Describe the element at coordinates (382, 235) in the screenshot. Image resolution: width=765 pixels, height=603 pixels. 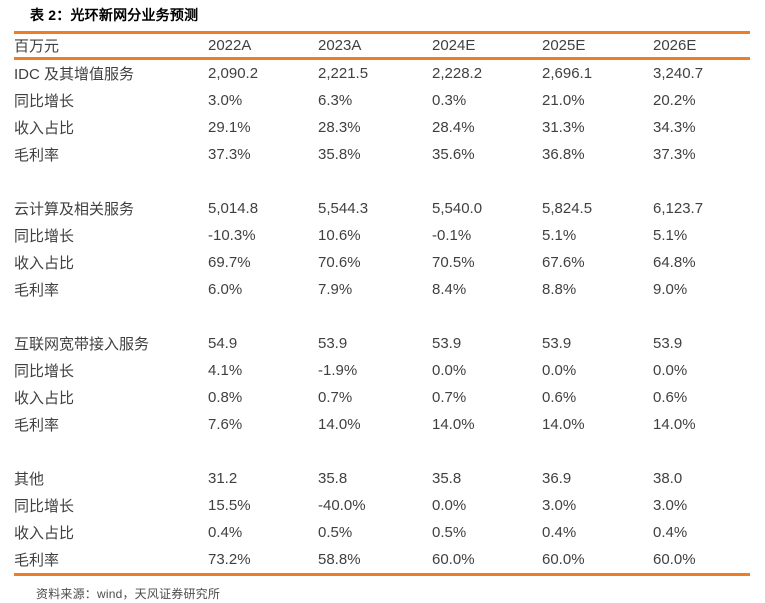
I see `table-row: 同比增长 -10.3% 10.6% -0.1% 5.1% 5.1%` at that location.